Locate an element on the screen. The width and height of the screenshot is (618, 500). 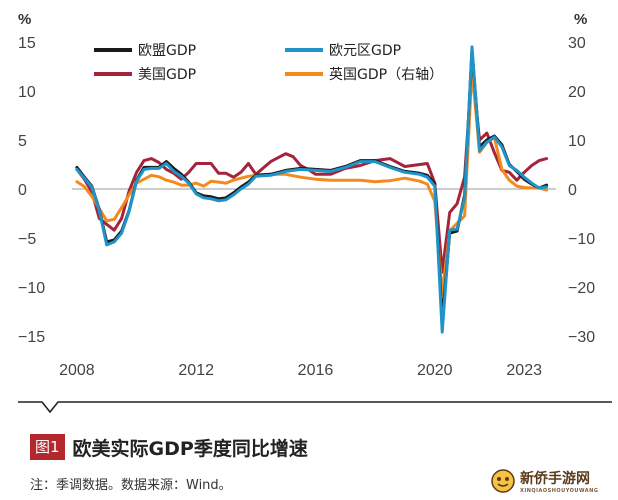
caption-divider is located at coordinates (315, 407).